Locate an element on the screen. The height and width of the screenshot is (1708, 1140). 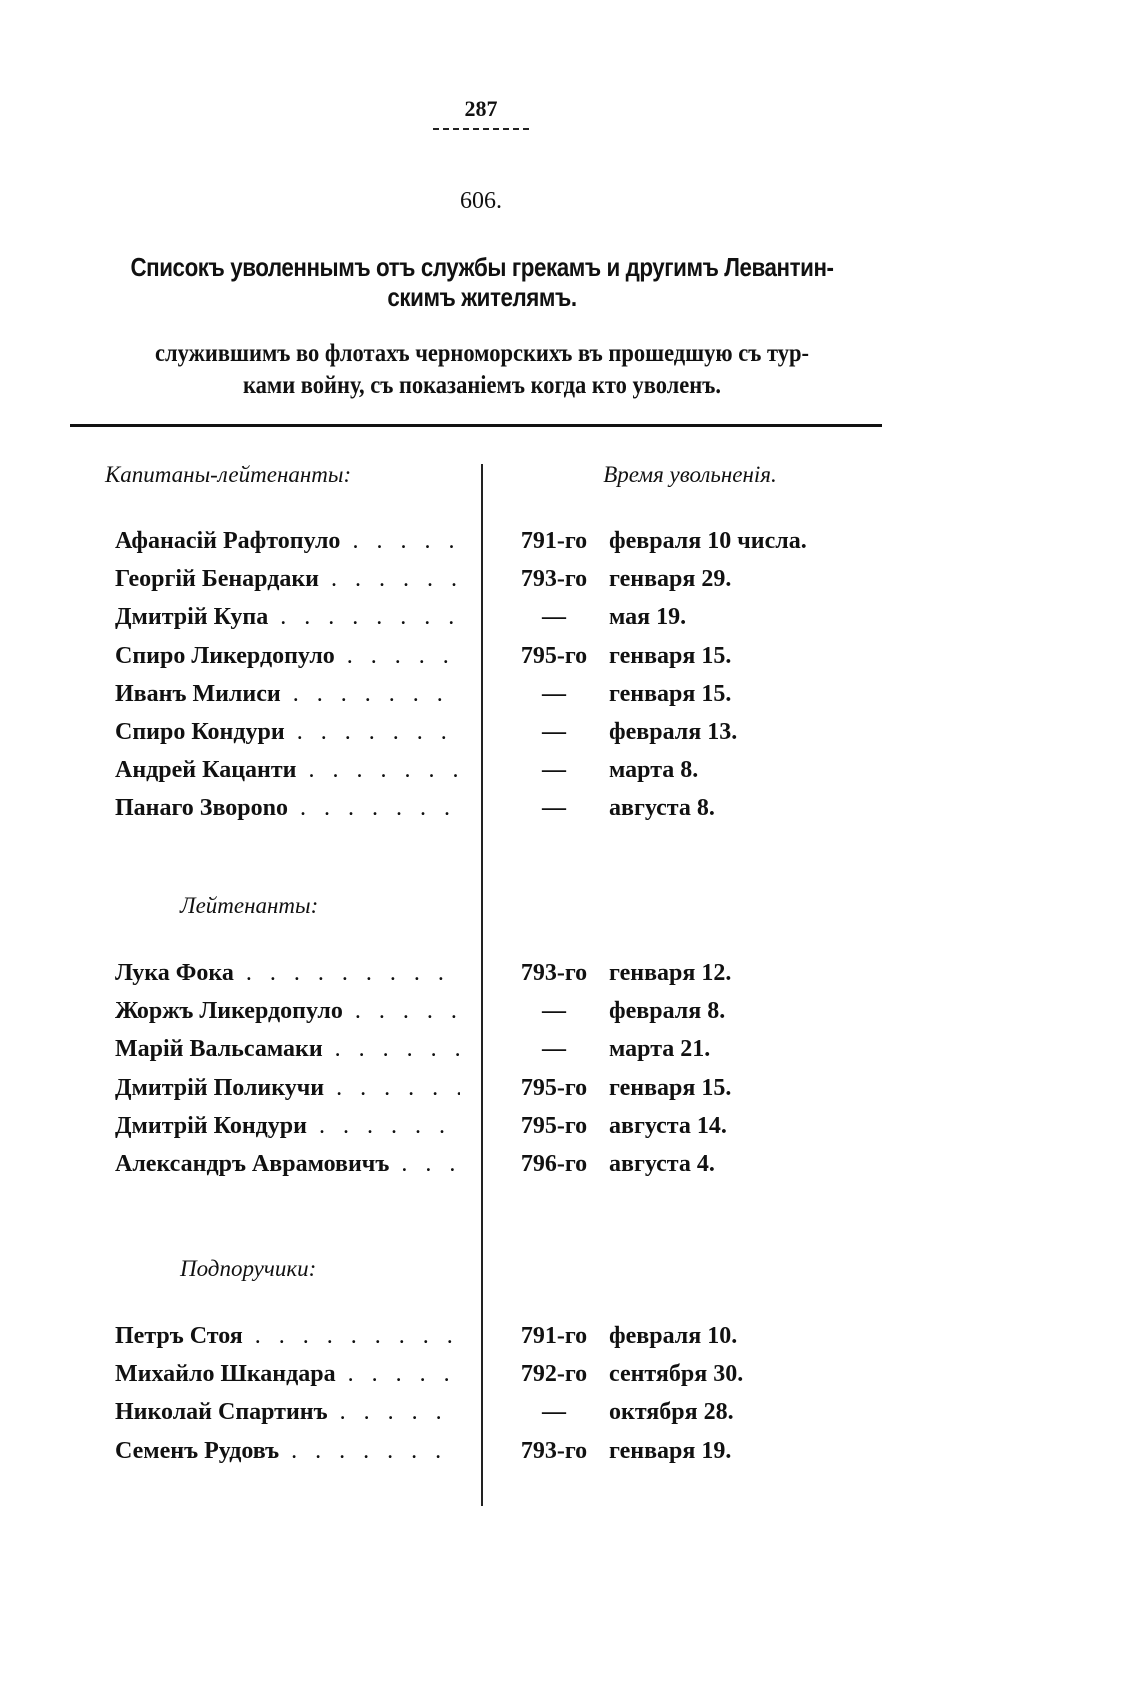
table-row: Дмитрій Поликучи 795-го генваря 15. is located at coordinates (565, 1093).